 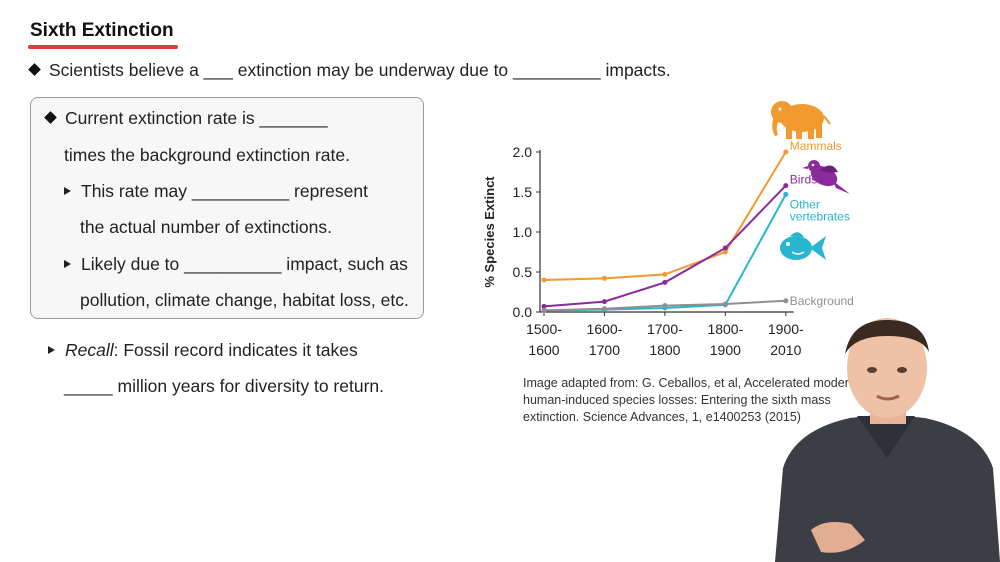 I want to click on y-tick-label: 0.0, so click(x=523, y=312).